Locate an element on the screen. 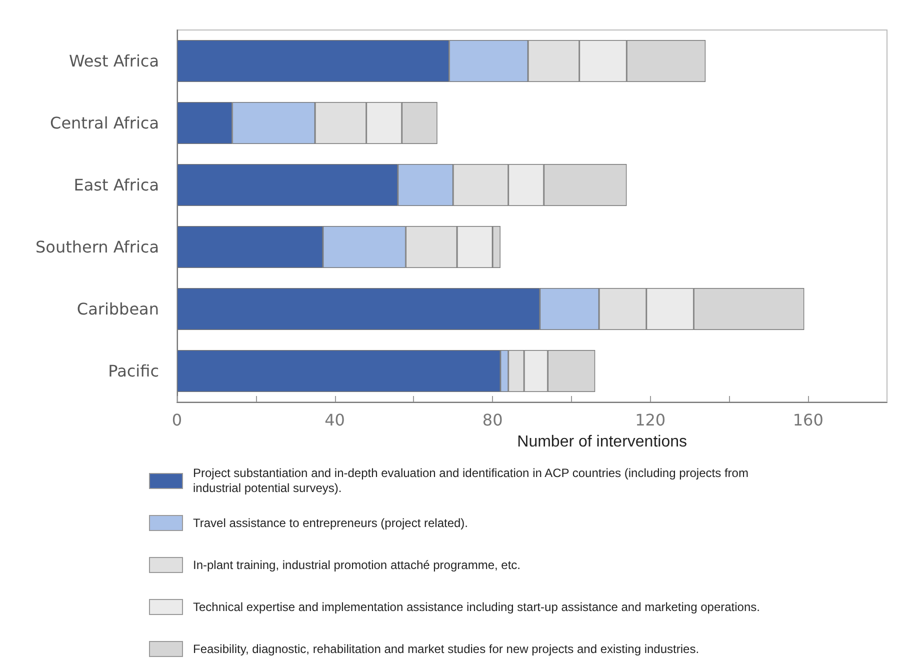 This screenshot has width=899, height=672. y-tick-label: West Africa is located at coordinates (113, 61).